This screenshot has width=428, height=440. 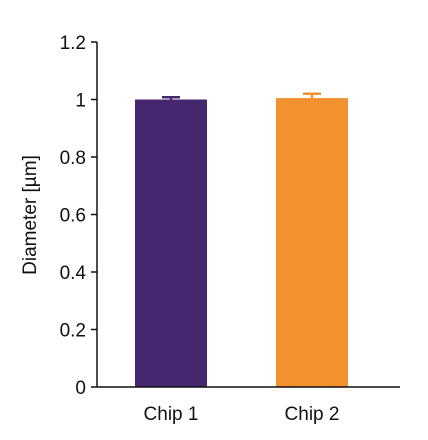 I want to click on y-tick-label: 0.6, so click(x=73, y=216).